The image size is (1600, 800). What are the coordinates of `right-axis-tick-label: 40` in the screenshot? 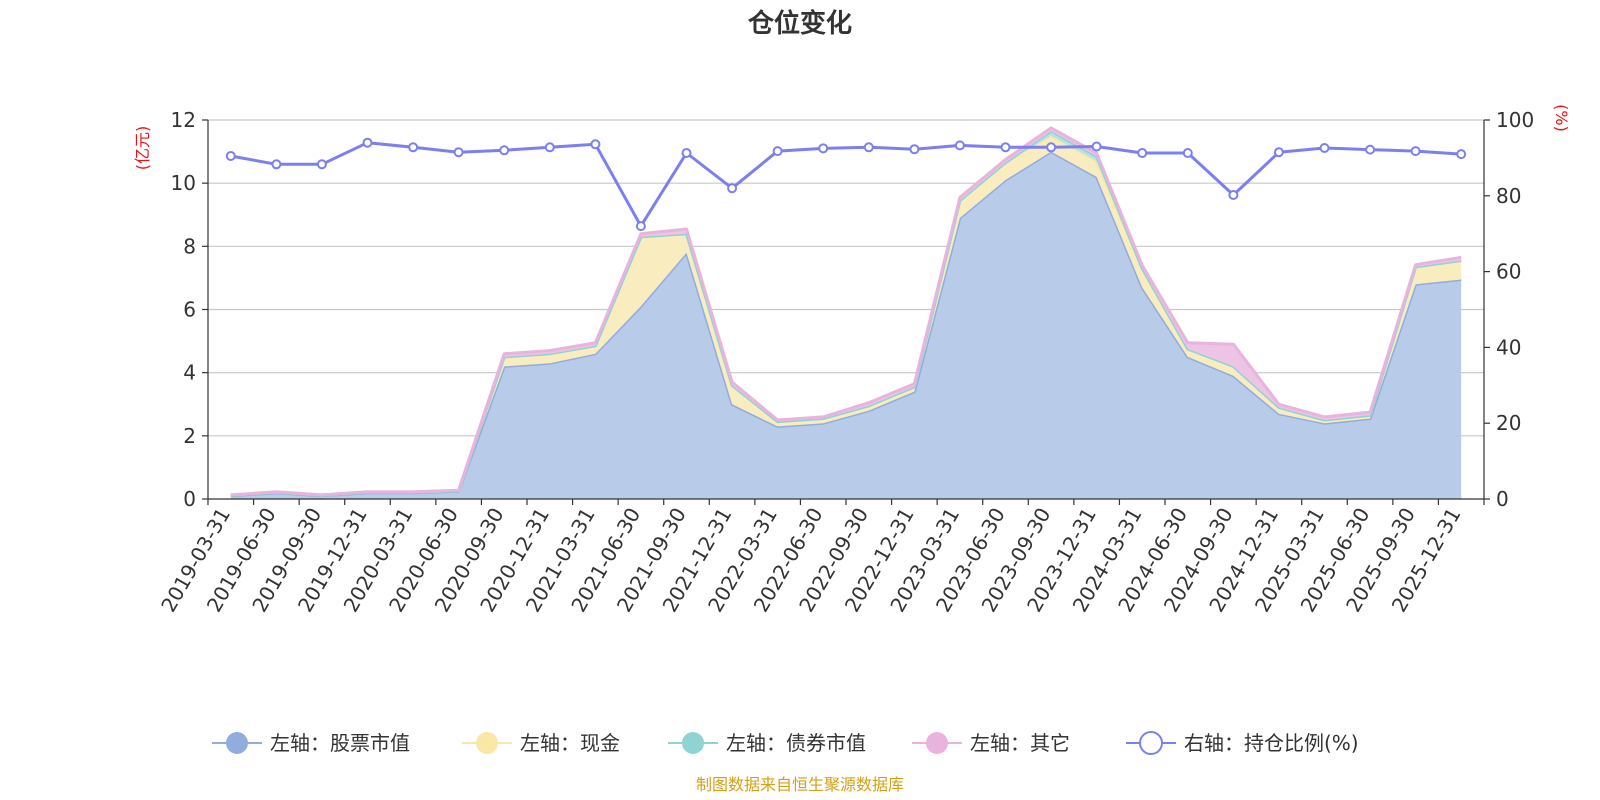 It's located at (1508, 347).